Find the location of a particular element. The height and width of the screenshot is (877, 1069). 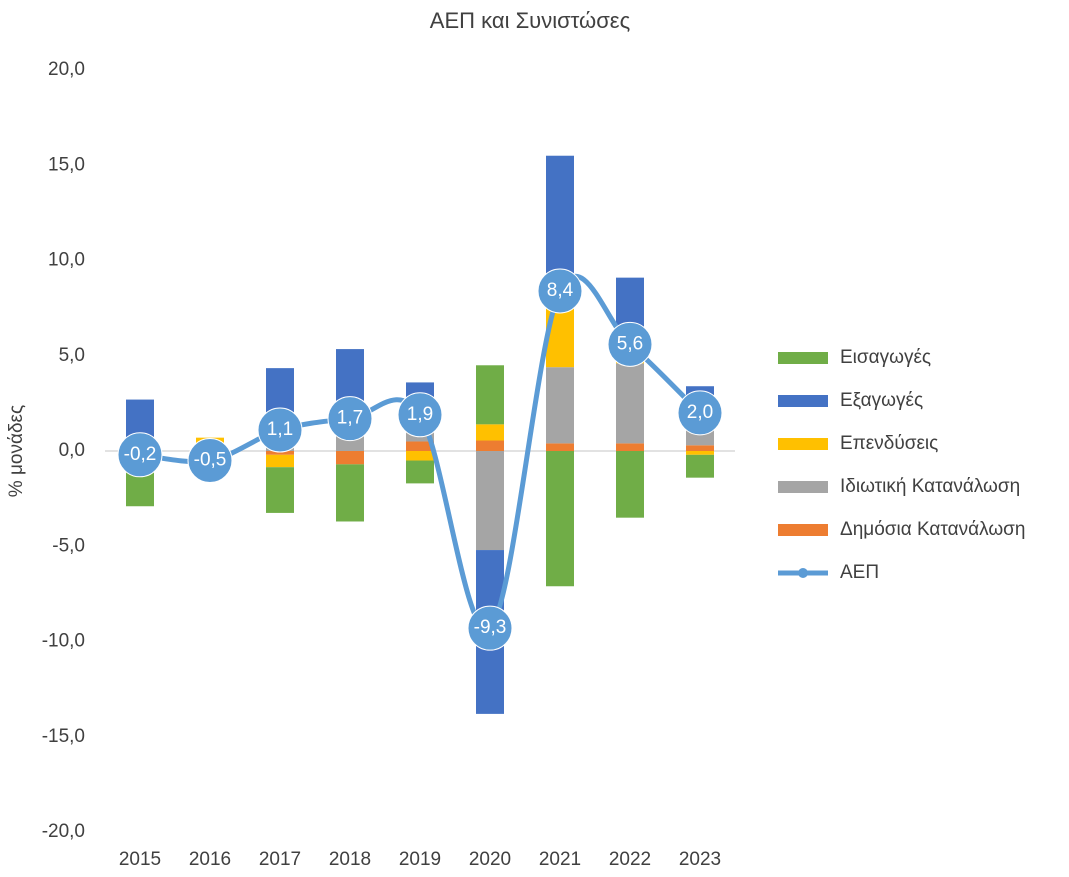

data-label: 1,1 is located at coordinates (280, 429).